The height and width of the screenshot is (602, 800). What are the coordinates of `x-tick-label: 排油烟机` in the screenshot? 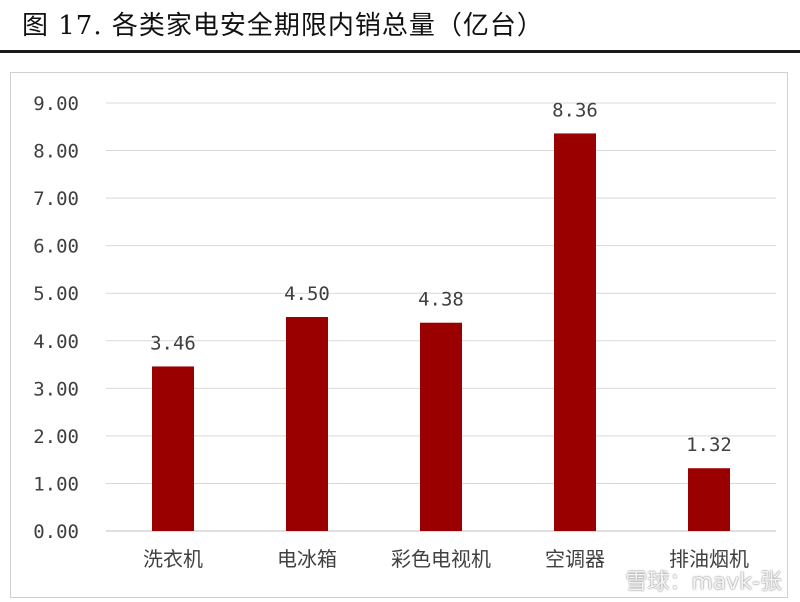 It's located at (709, 559).